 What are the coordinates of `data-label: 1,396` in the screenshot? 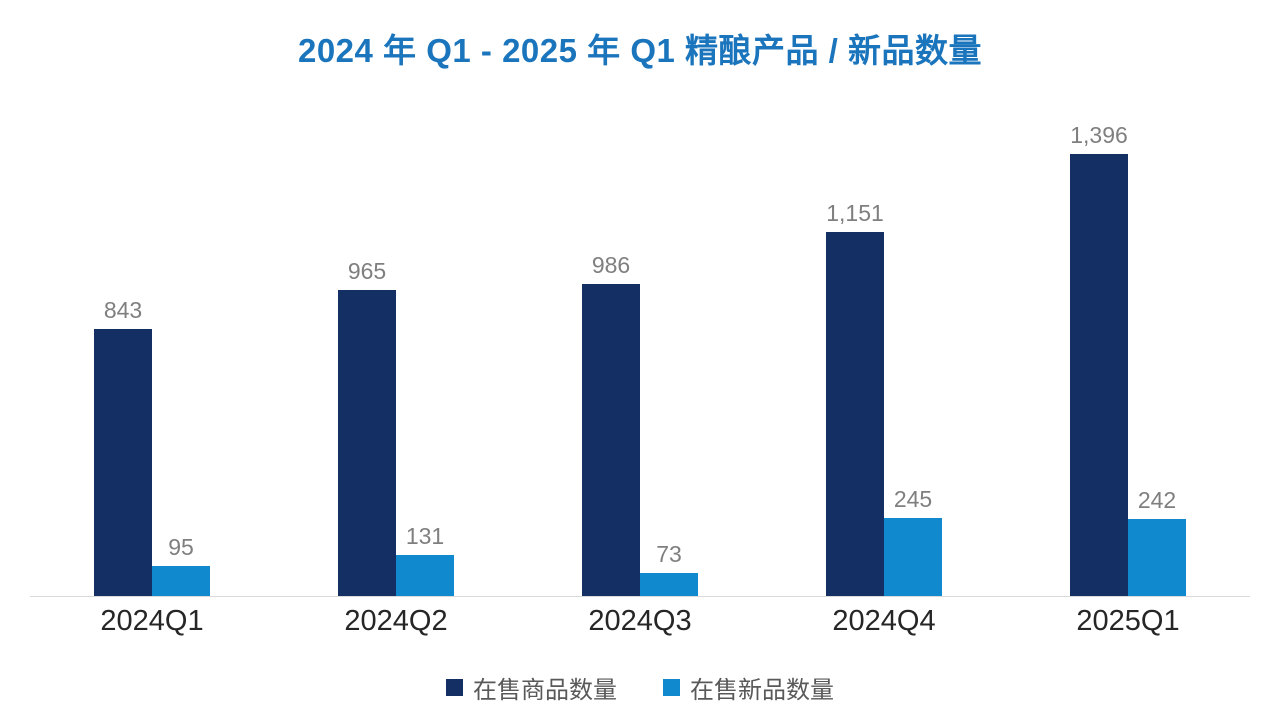 It's located at (1099, 135).